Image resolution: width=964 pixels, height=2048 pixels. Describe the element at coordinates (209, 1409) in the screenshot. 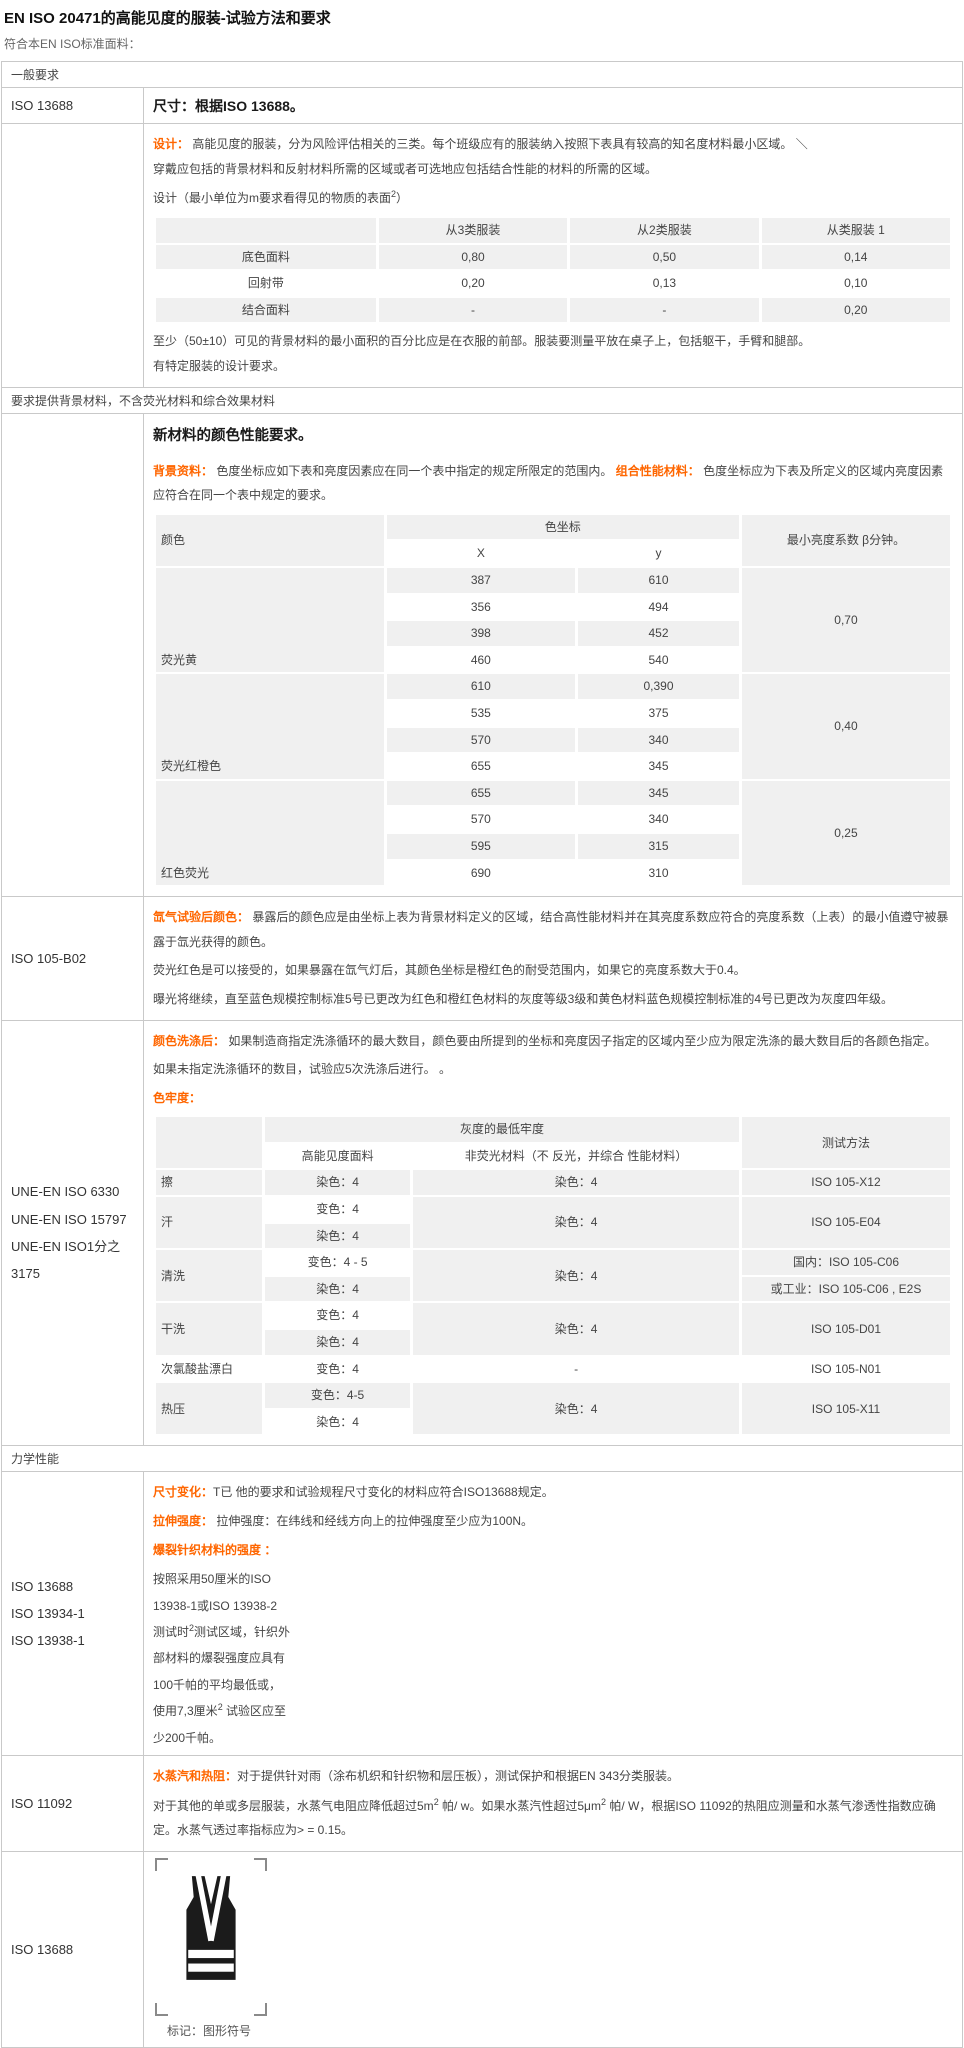

I see `fastness-row-label: 热压` at that location.